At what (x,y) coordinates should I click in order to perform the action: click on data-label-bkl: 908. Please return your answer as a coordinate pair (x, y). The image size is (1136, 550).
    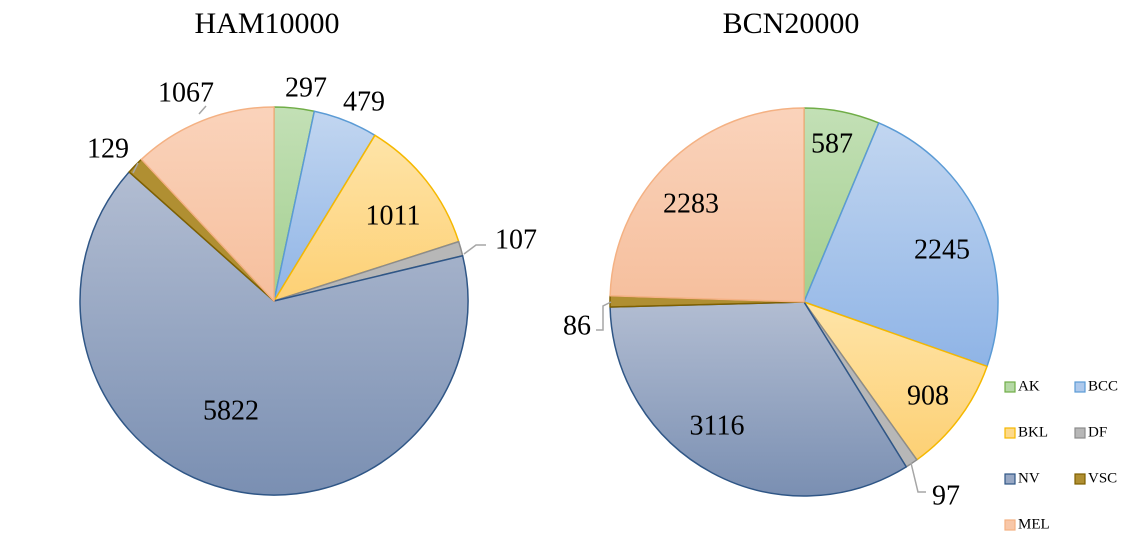
    Looking at the image, I should click on (928, 395).